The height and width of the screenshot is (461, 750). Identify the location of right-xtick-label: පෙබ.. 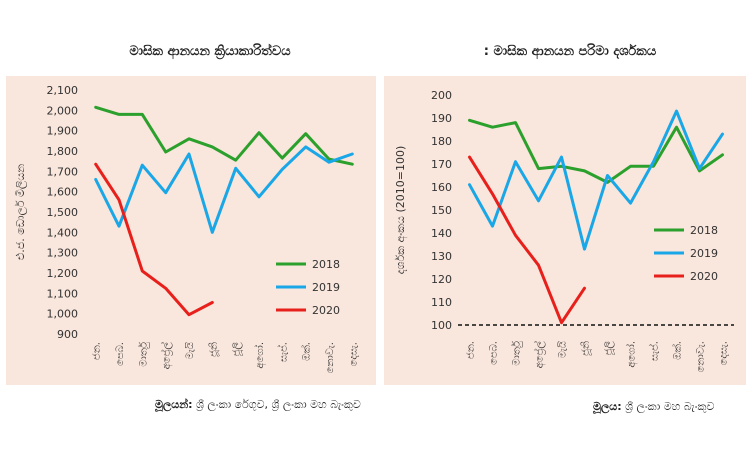
(494, 353).